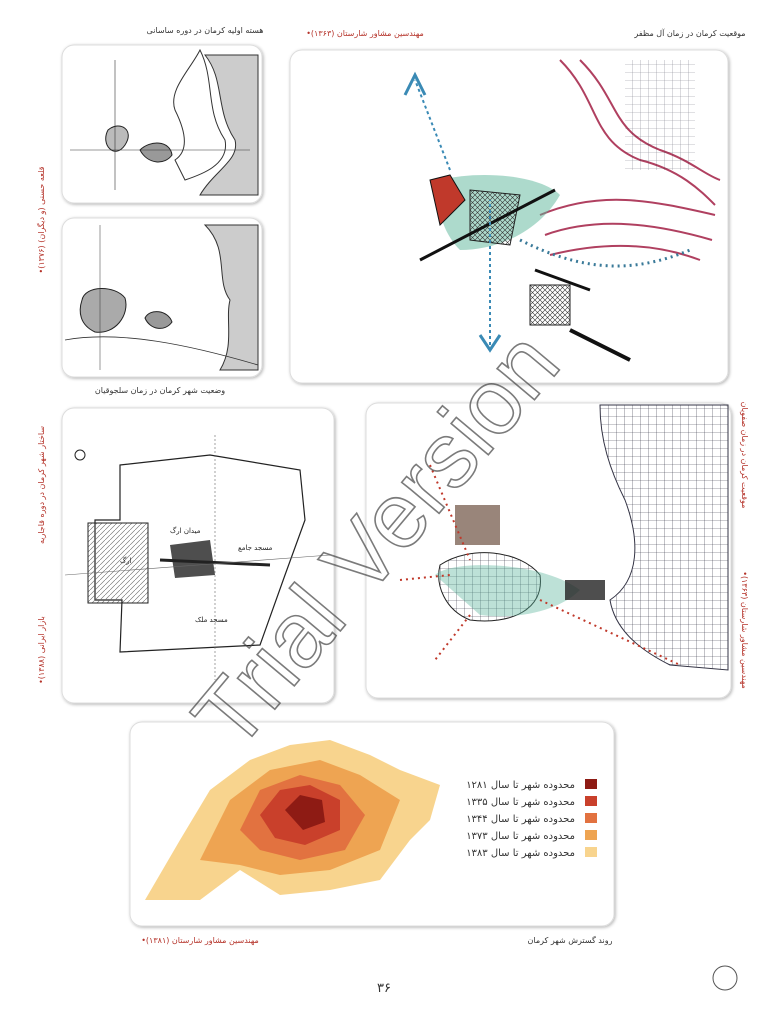 The height and width of the screenshot is (1033, 768). I want to click on legend-label: محدوده شهر تا سال ۱۳۷۳, so click(520, 836).